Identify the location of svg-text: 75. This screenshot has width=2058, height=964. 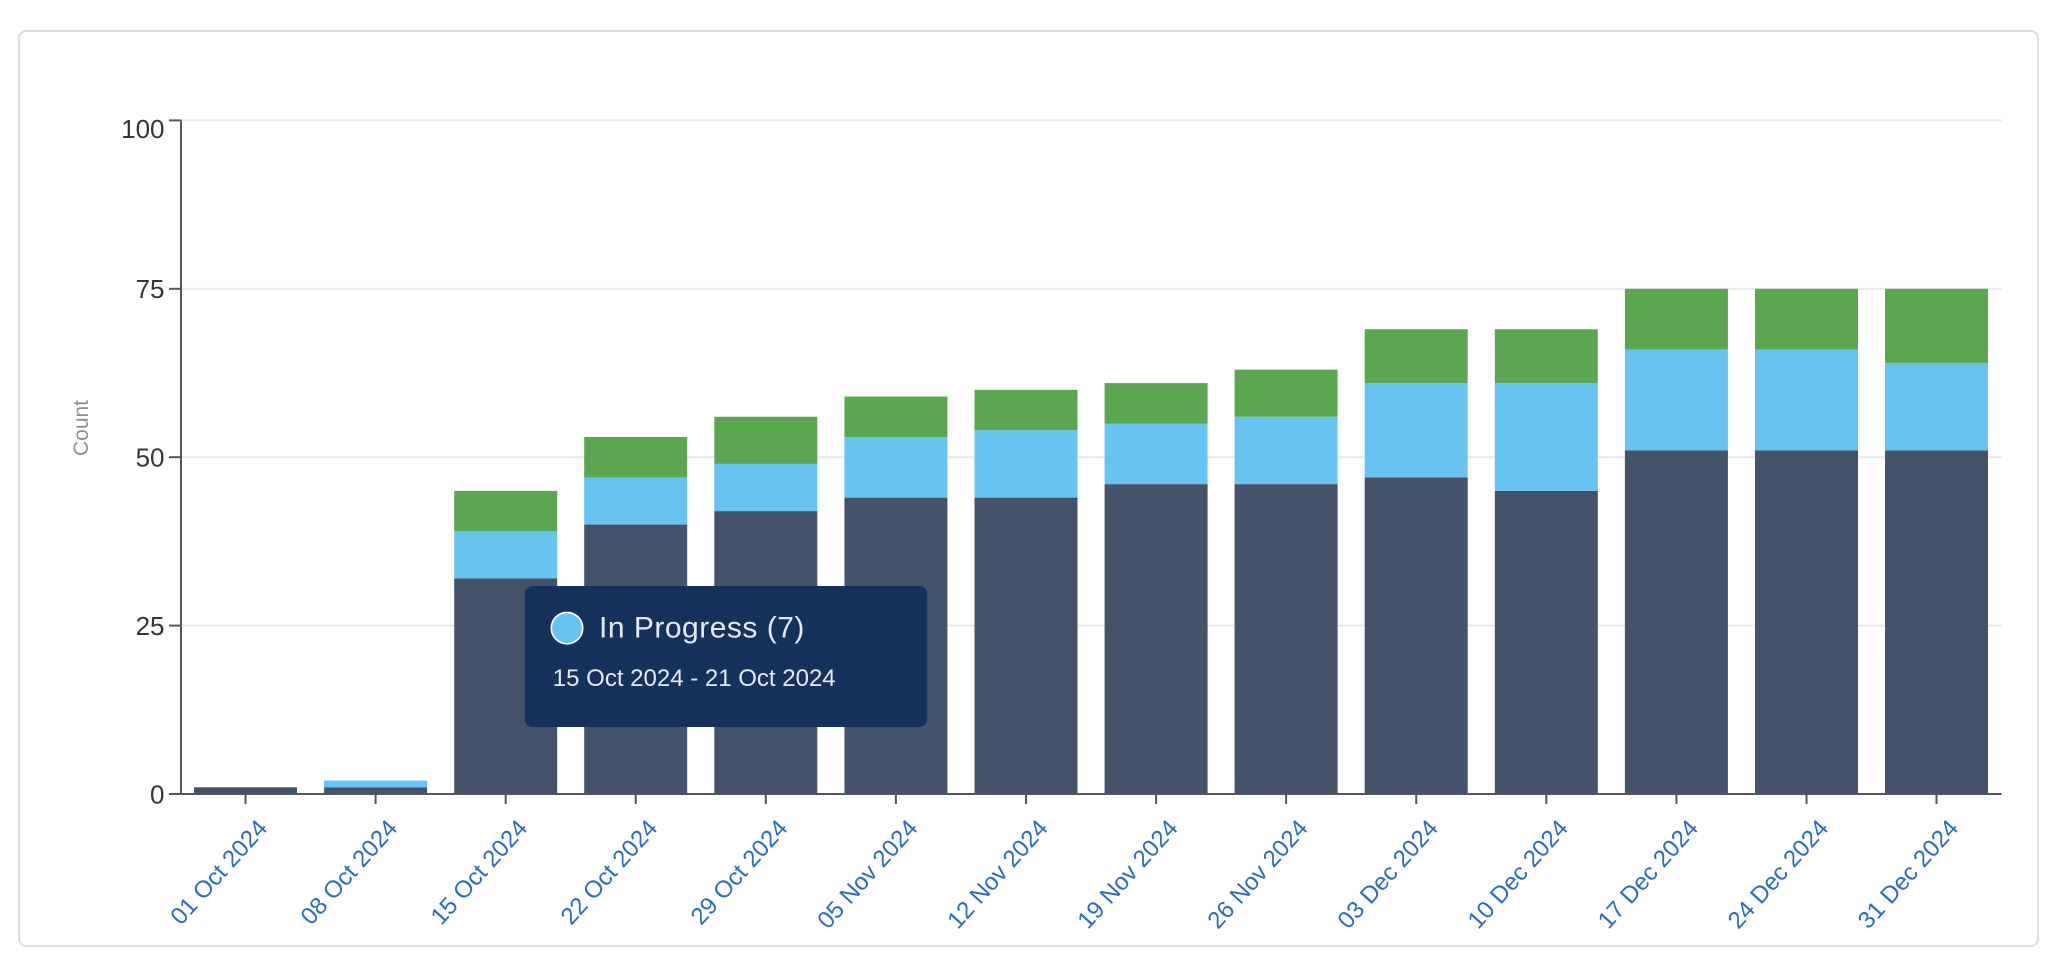
(150, 289).